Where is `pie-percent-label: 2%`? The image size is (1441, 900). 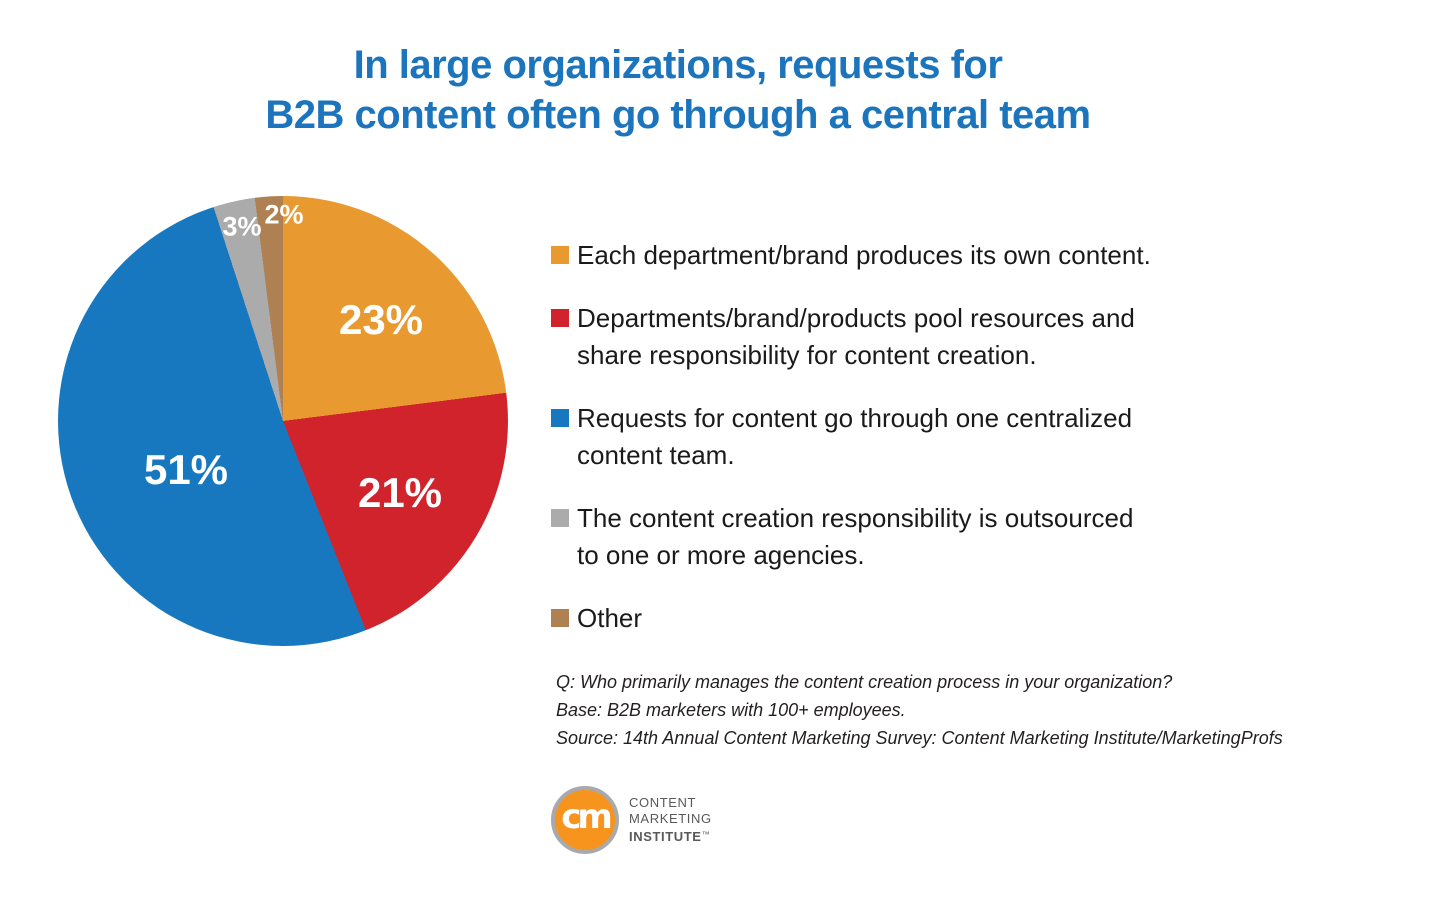 pie-percent-label: 2% is located at coordinates (284, 214).